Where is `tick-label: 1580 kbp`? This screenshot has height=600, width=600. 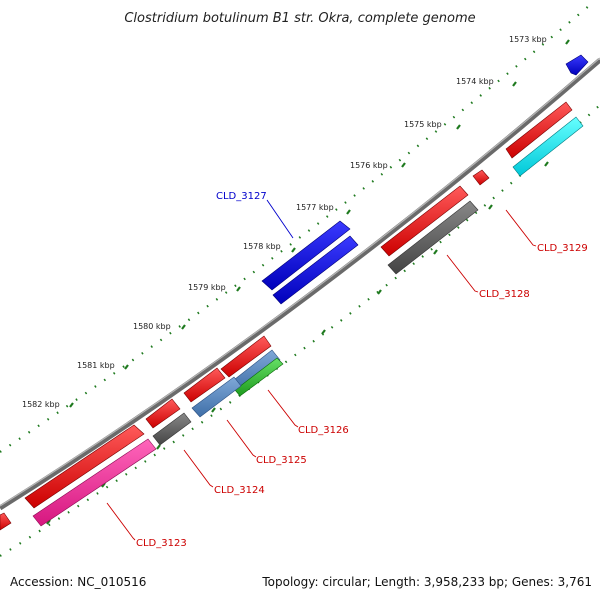
tick-label: 1580 kbp is located at coordinates (152, 326).